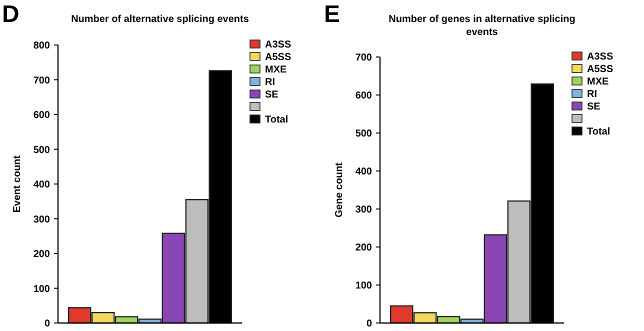  I want to click on y-tick-label: 800, so click(41, 46).